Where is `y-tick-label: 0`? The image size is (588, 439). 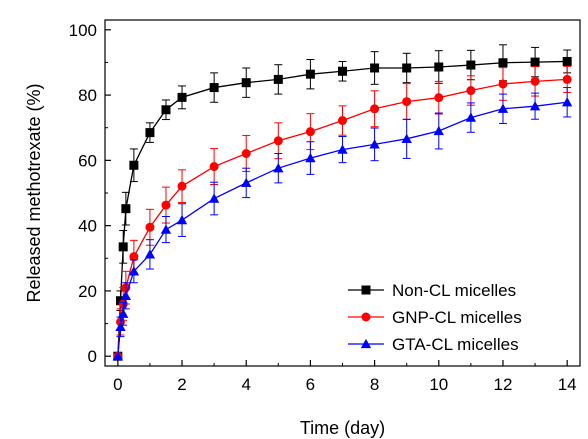
y-tick-label: 0 is located at coordinates (92, 356).